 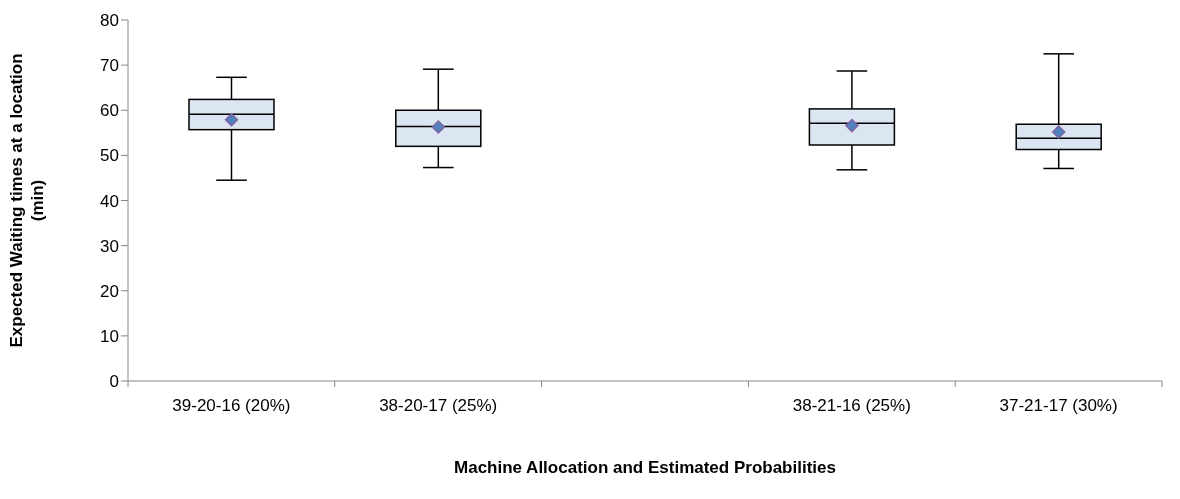 I want to click on y-tick-label: 70, so click(x=109, y=66).